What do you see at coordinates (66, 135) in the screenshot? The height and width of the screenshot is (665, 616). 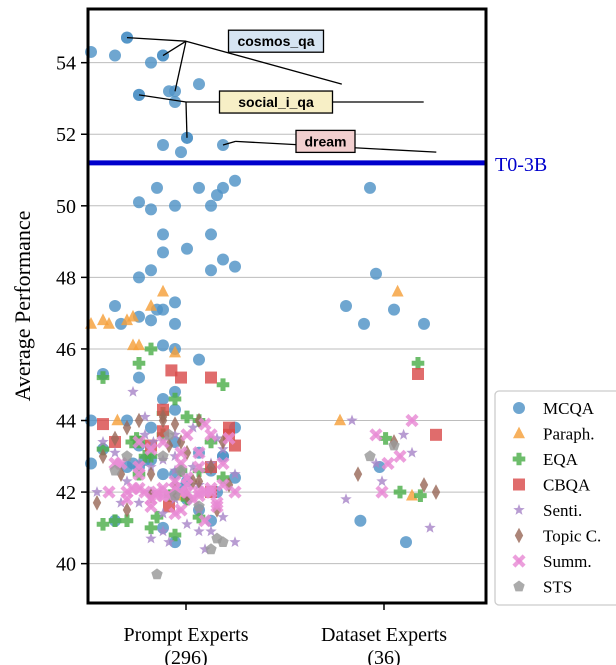 I see `y-tick-label: 52` at bounding box center [66, 135].